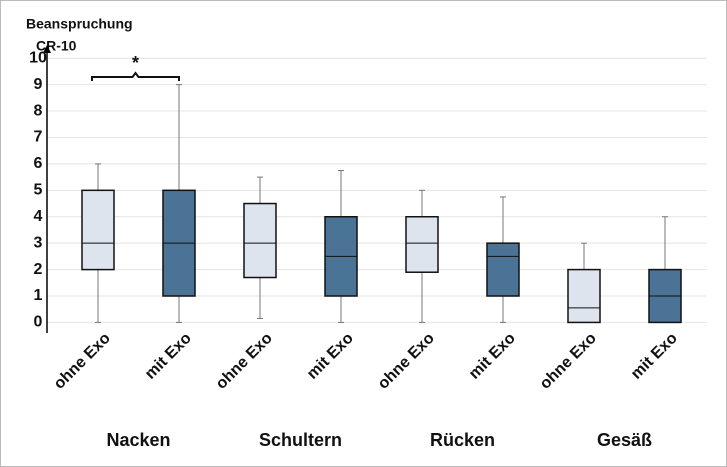 This screenshot has width=727, height=467. What do you see at coordinates (38, 269) in the screenshot?
I see `y-tick-label: 2` at bounding box center [38, 269].